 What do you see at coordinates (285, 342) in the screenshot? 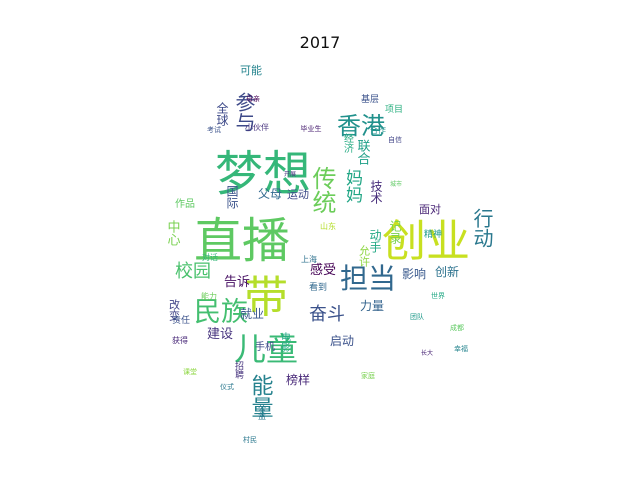
I see `word-53: 电影` at bounding box center [285, 342].